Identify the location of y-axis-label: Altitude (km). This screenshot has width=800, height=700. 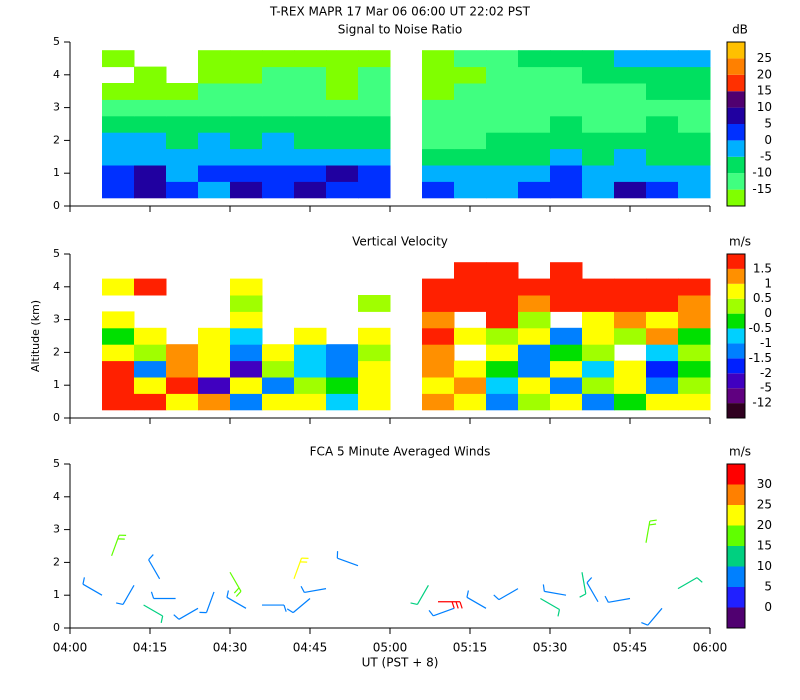
(35, 336).